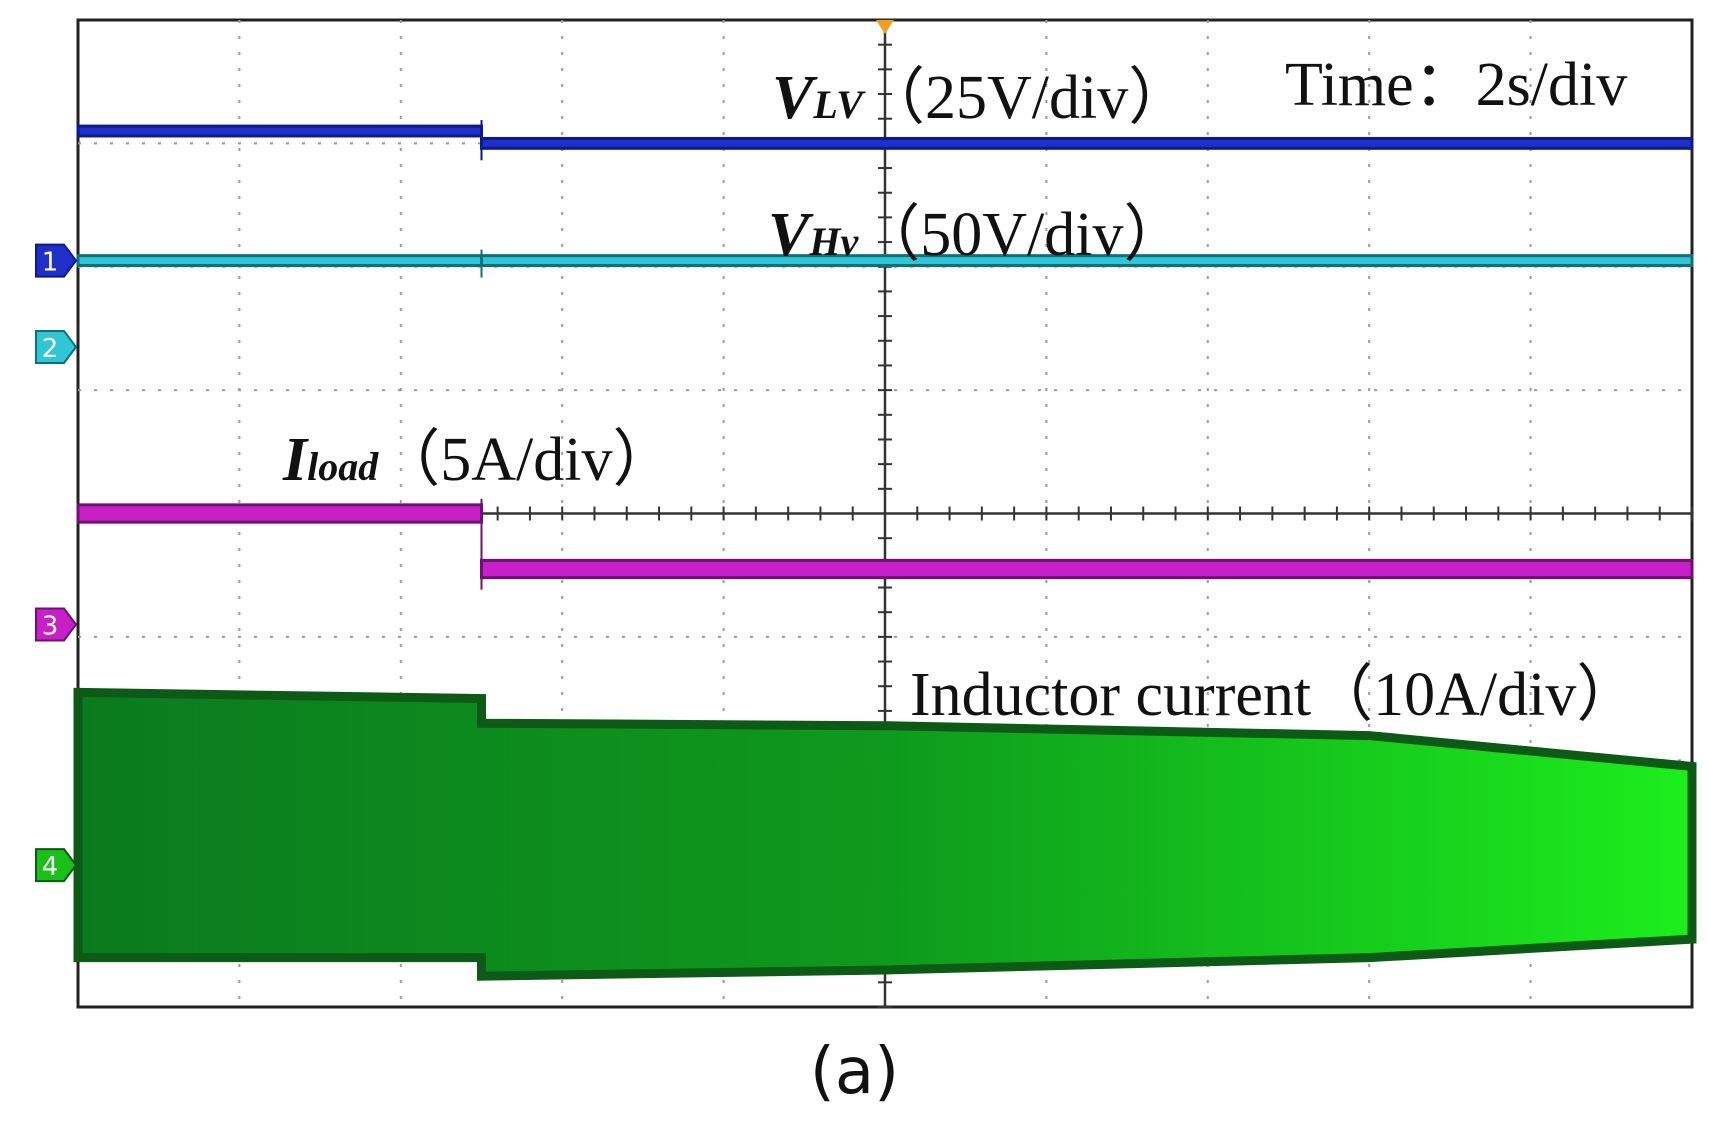  I want to click on trigger-marker, so click(885, 27).